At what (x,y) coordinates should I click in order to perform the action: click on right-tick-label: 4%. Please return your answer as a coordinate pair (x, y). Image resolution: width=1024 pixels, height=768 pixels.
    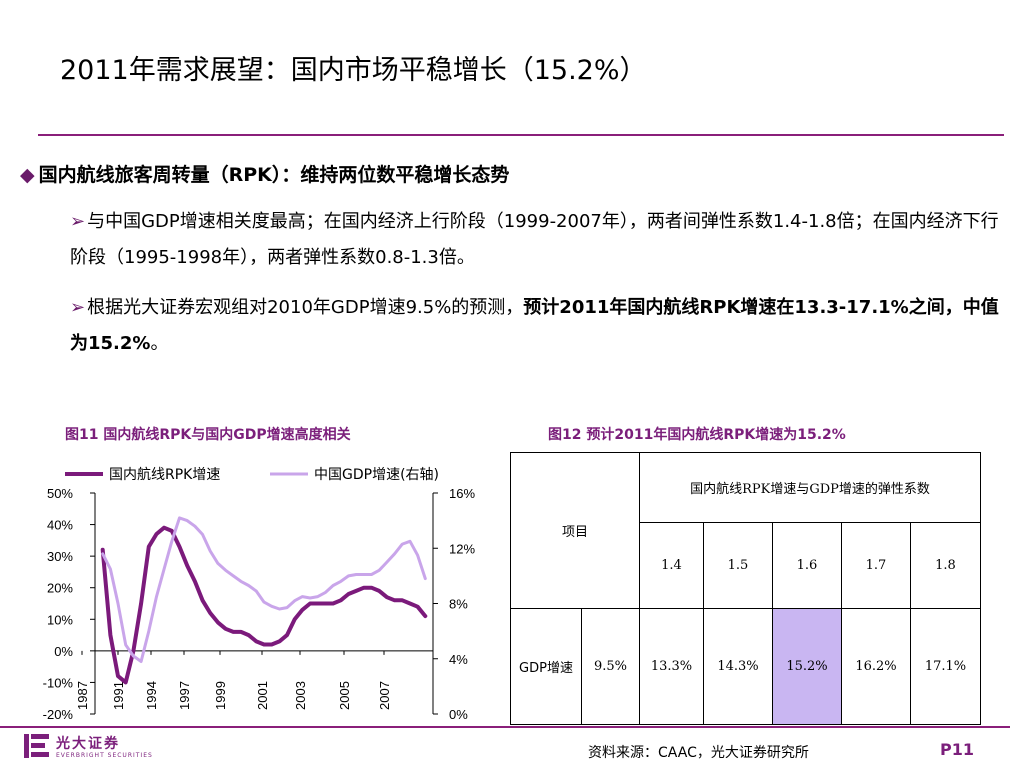
    Looking at the image, I should click on (458, 659).